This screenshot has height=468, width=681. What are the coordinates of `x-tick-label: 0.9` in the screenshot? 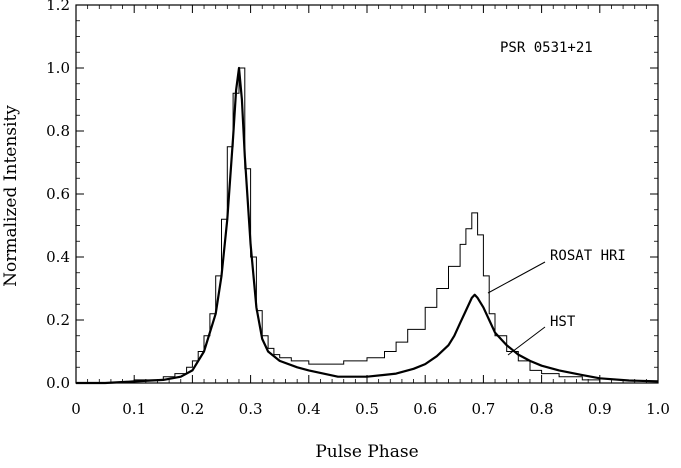 It's located at (600, 409).